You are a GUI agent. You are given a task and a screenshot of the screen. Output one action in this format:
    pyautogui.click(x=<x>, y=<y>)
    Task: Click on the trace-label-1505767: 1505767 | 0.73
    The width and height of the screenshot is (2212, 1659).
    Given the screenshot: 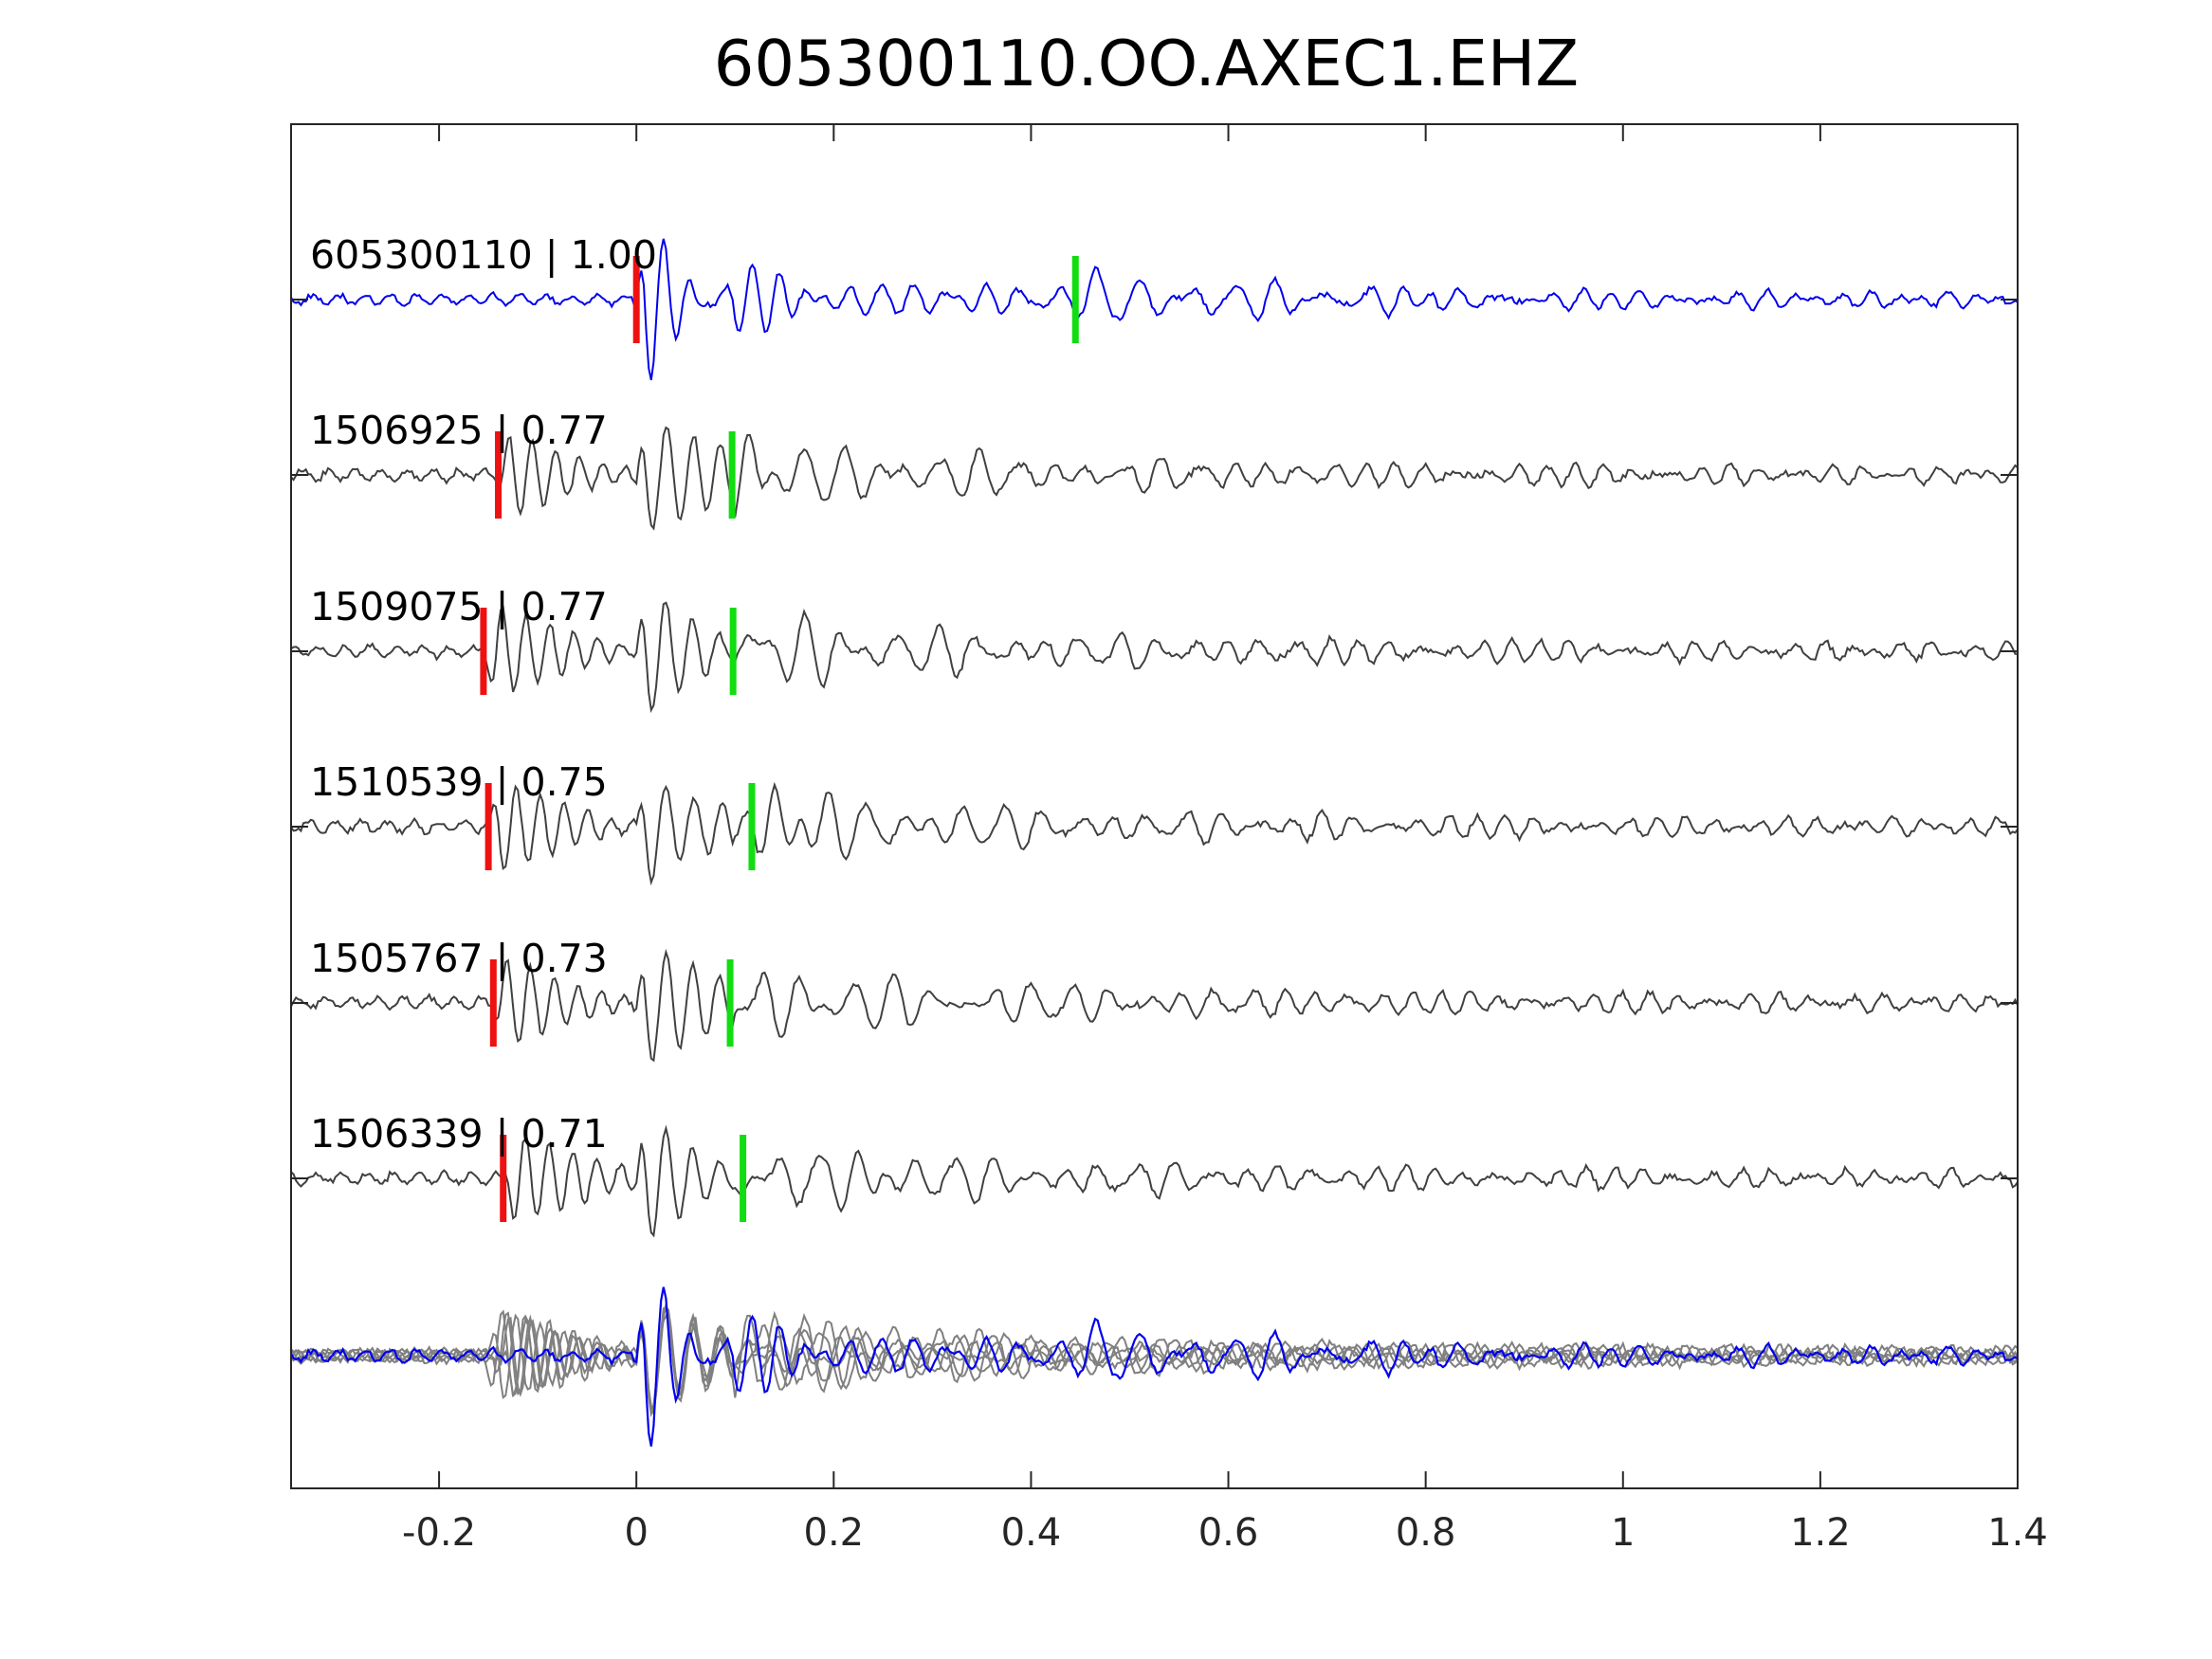 What is the action you would take?
    pyautogui.click(x=459, y=958)
    